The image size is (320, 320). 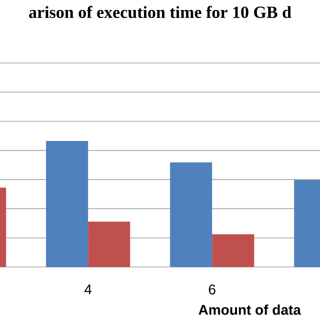 I want to click on chart-title: arison of execution time for 10 GB d, so click(x=160, y=12).